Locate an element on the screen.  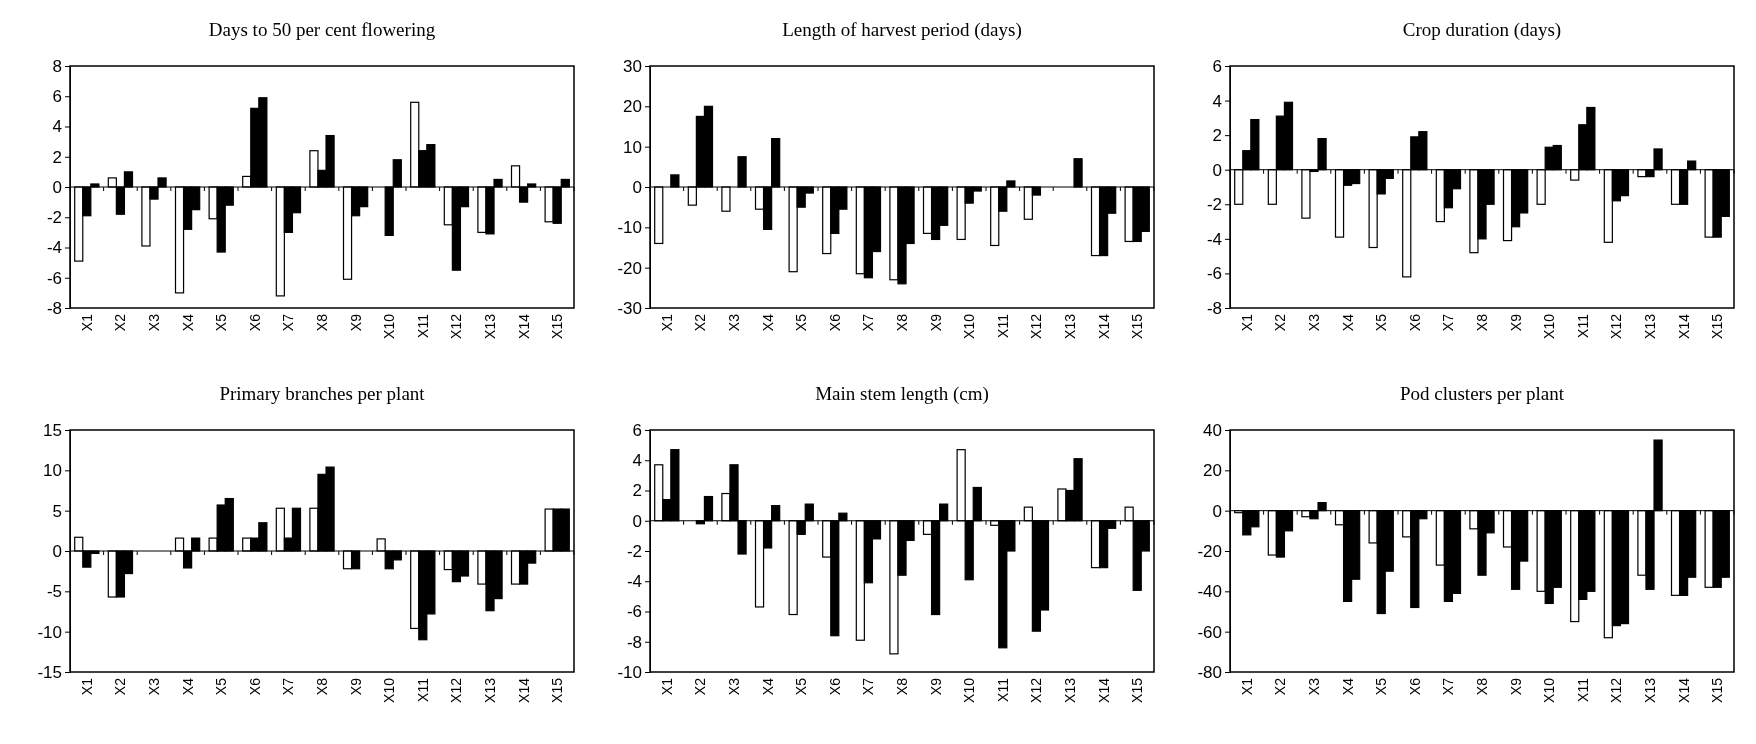
y-tick-label: 15 is located at coordinates (52, 430).